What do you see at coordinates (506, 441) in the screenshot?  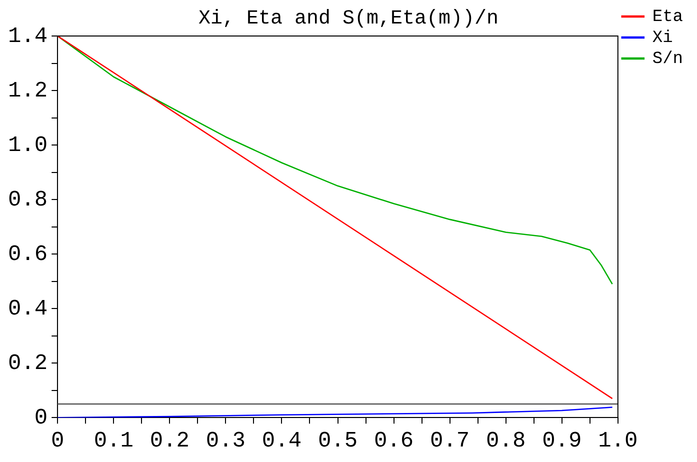 I see `x-tick-label: 0.8` at bounding box center [506, 441].